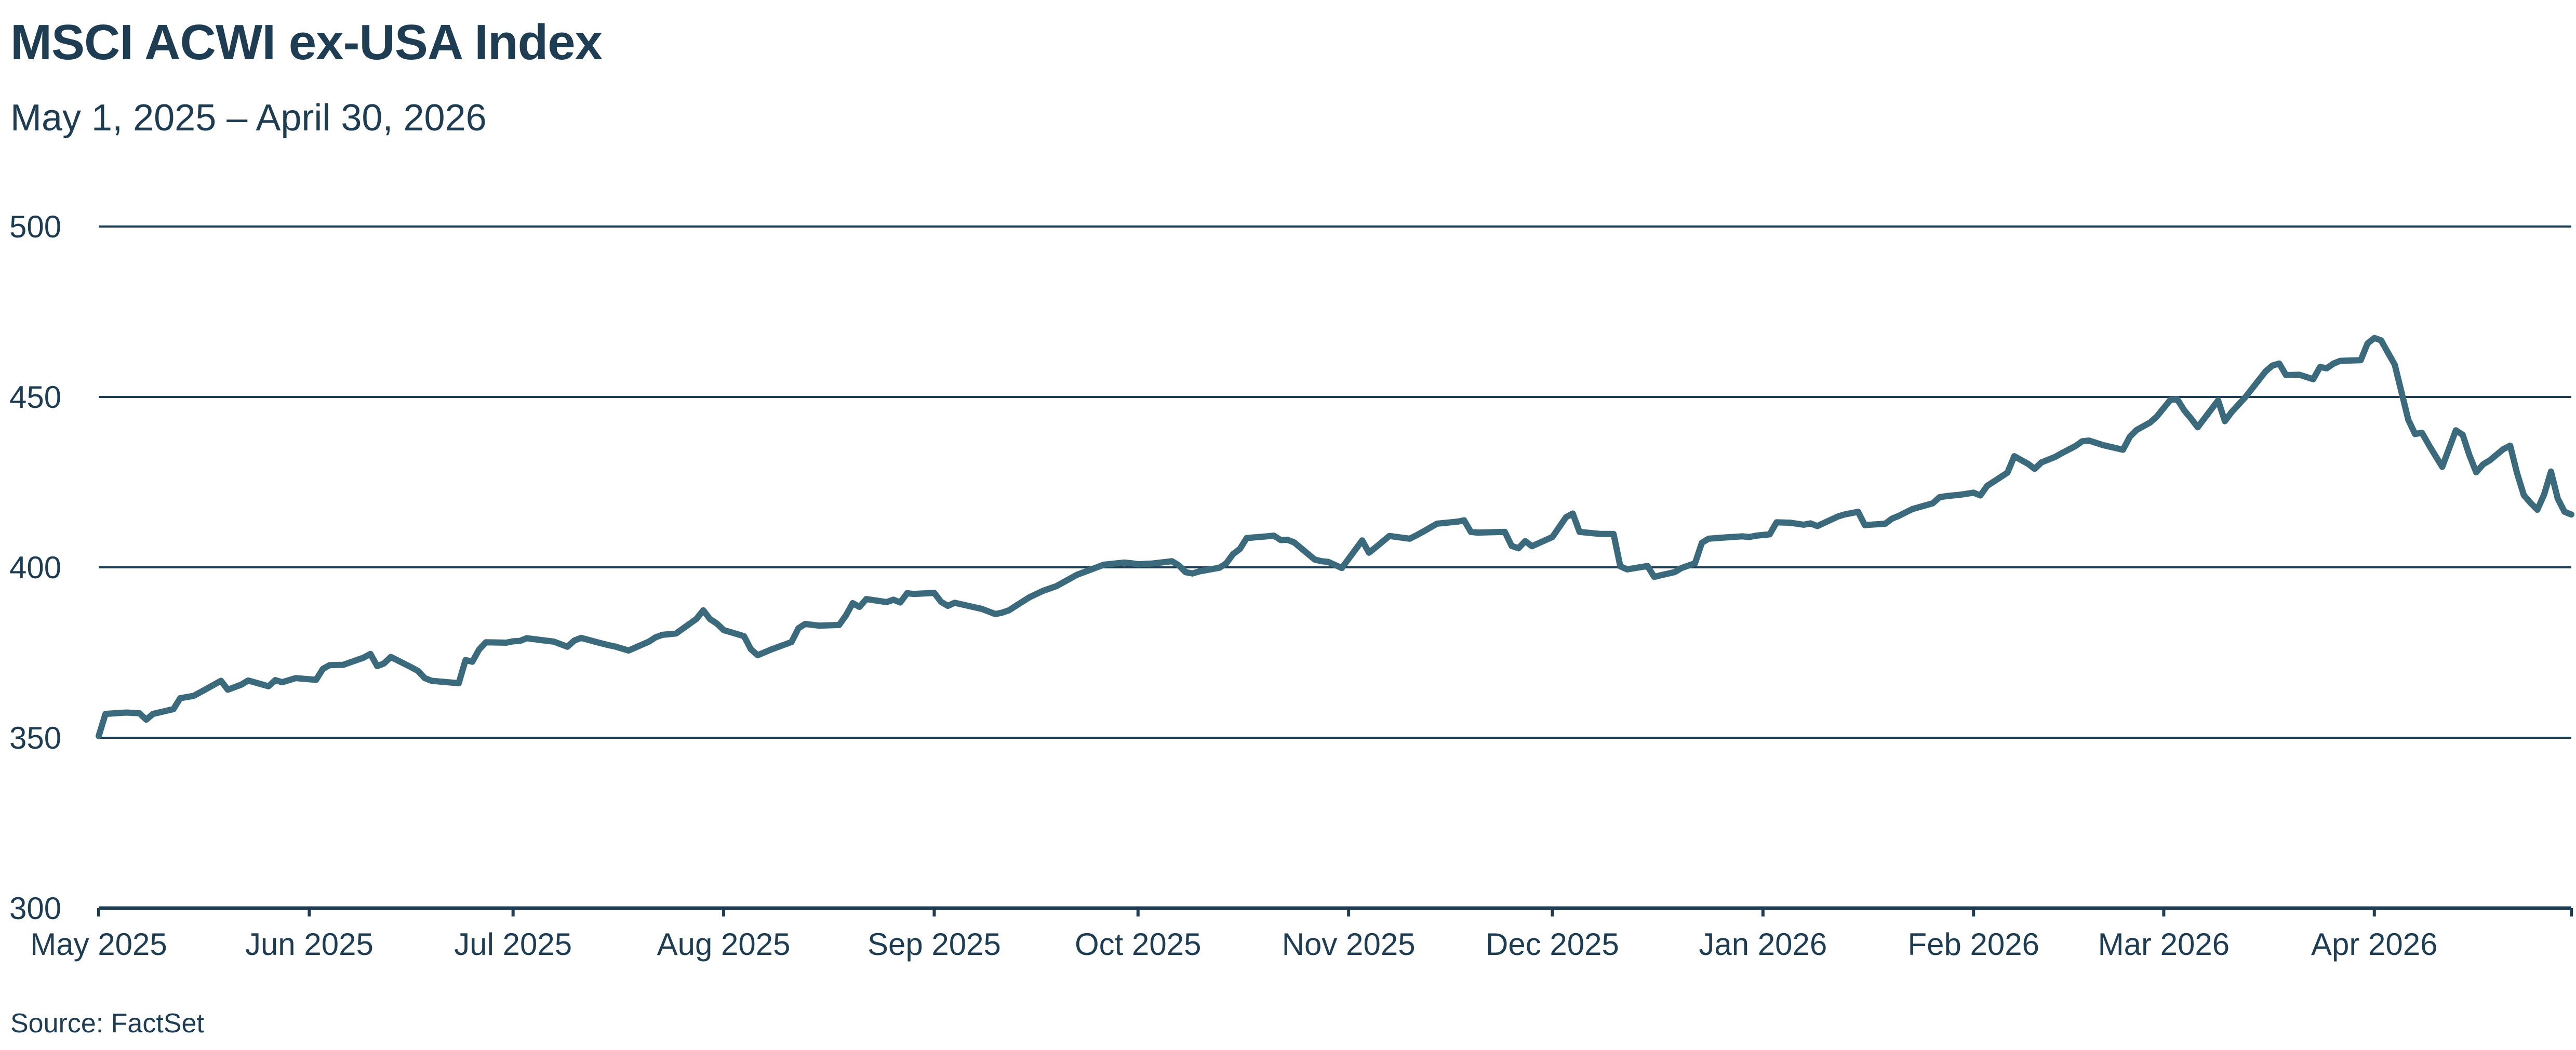 This screenshot has width=2576, height=1050. Describe the element at coordinates (1552, 944) in the screenshot. I see `x-tick-label: Dec 2025` at that location.